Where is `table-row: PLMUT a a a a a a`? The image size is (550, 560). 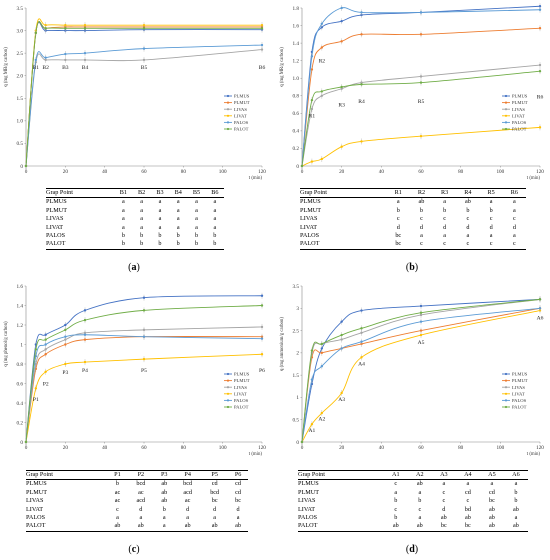 table-row: PLMUT a a a a a a is located at coordinates (135, 211).